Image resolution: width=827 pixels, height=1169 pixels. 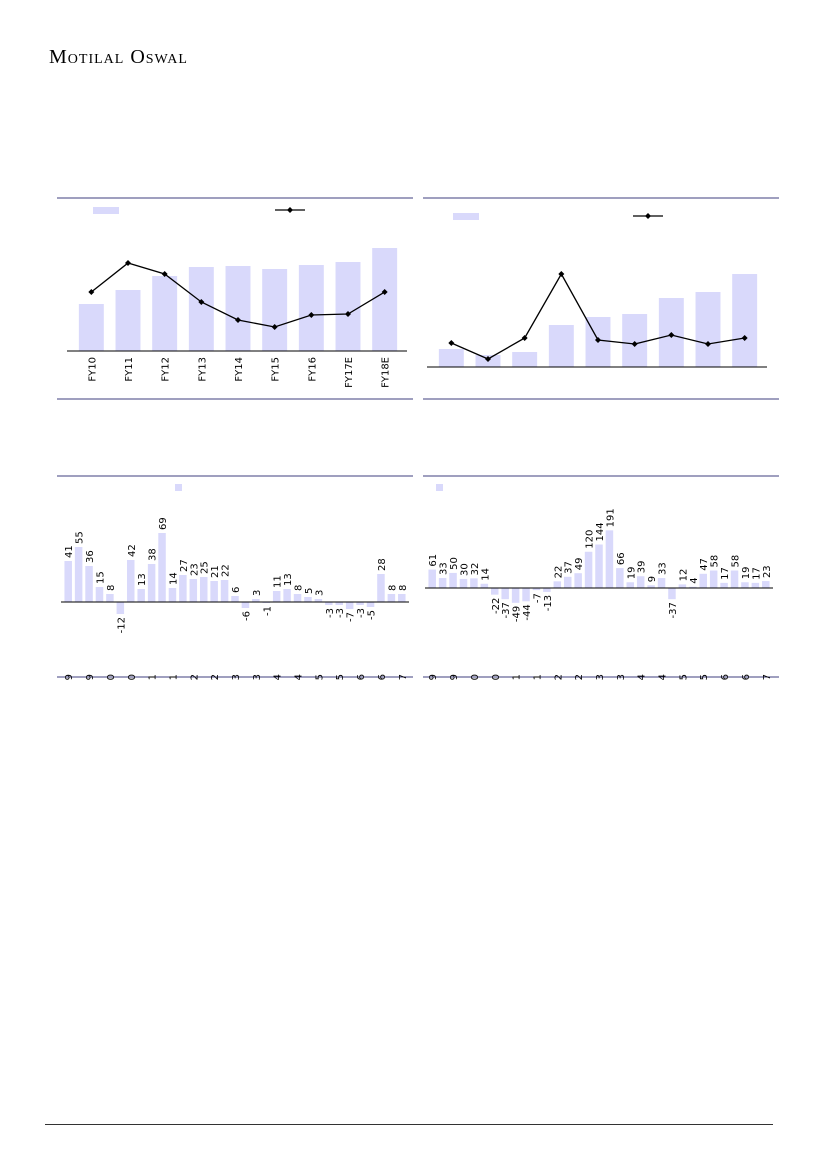 I want to click on data-label: 38, so click(x=153, y=554).